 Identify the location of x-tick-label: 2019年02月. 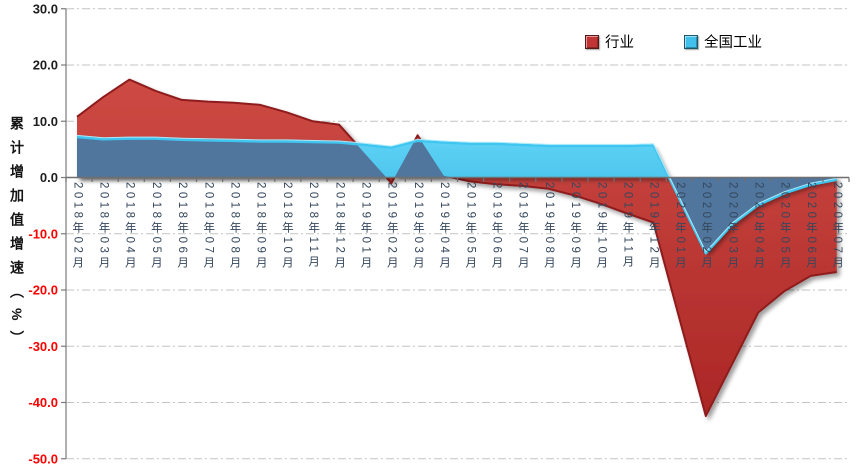
(391, 227).